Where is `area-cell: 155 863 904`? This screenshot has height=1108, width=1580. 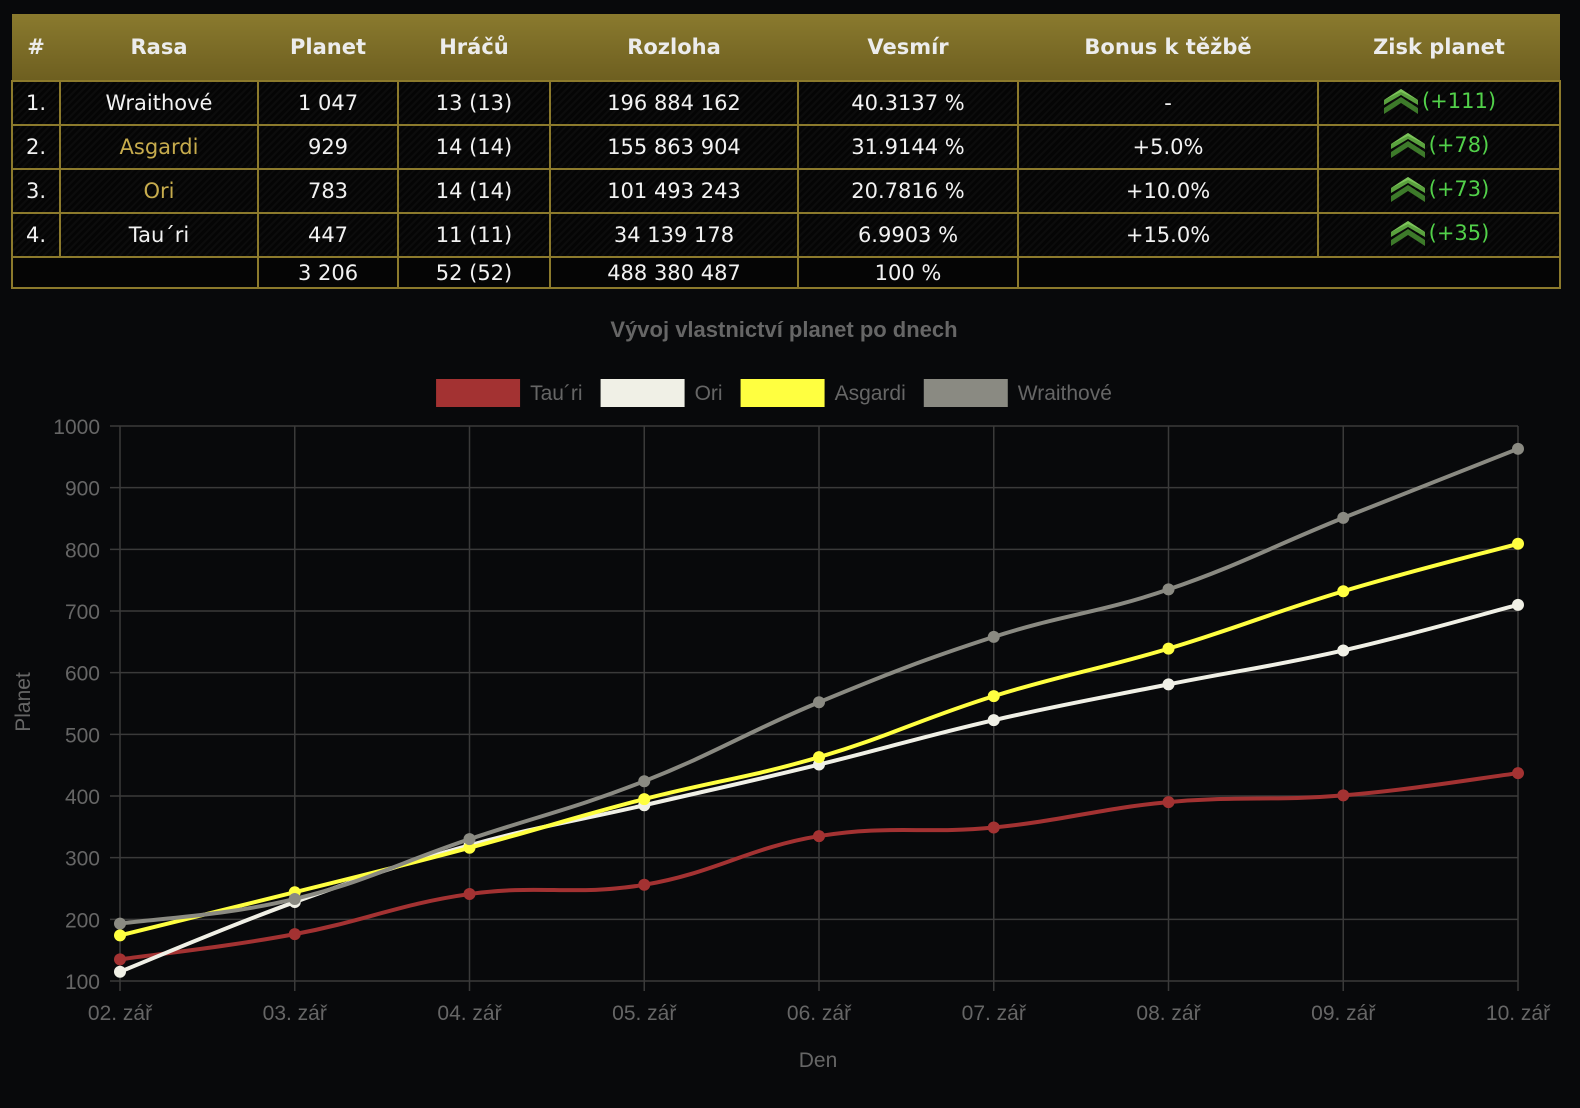 area-cell: 155 863 904 is located at coordinates (674, 147).